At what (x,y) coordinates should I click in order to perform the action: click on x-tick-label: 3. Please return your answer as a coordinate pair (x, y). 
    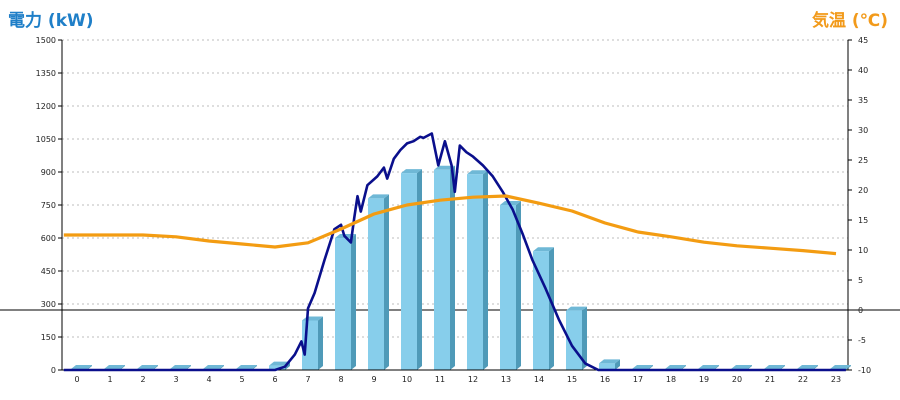
    Looking at the image, I should click on (175, 379).